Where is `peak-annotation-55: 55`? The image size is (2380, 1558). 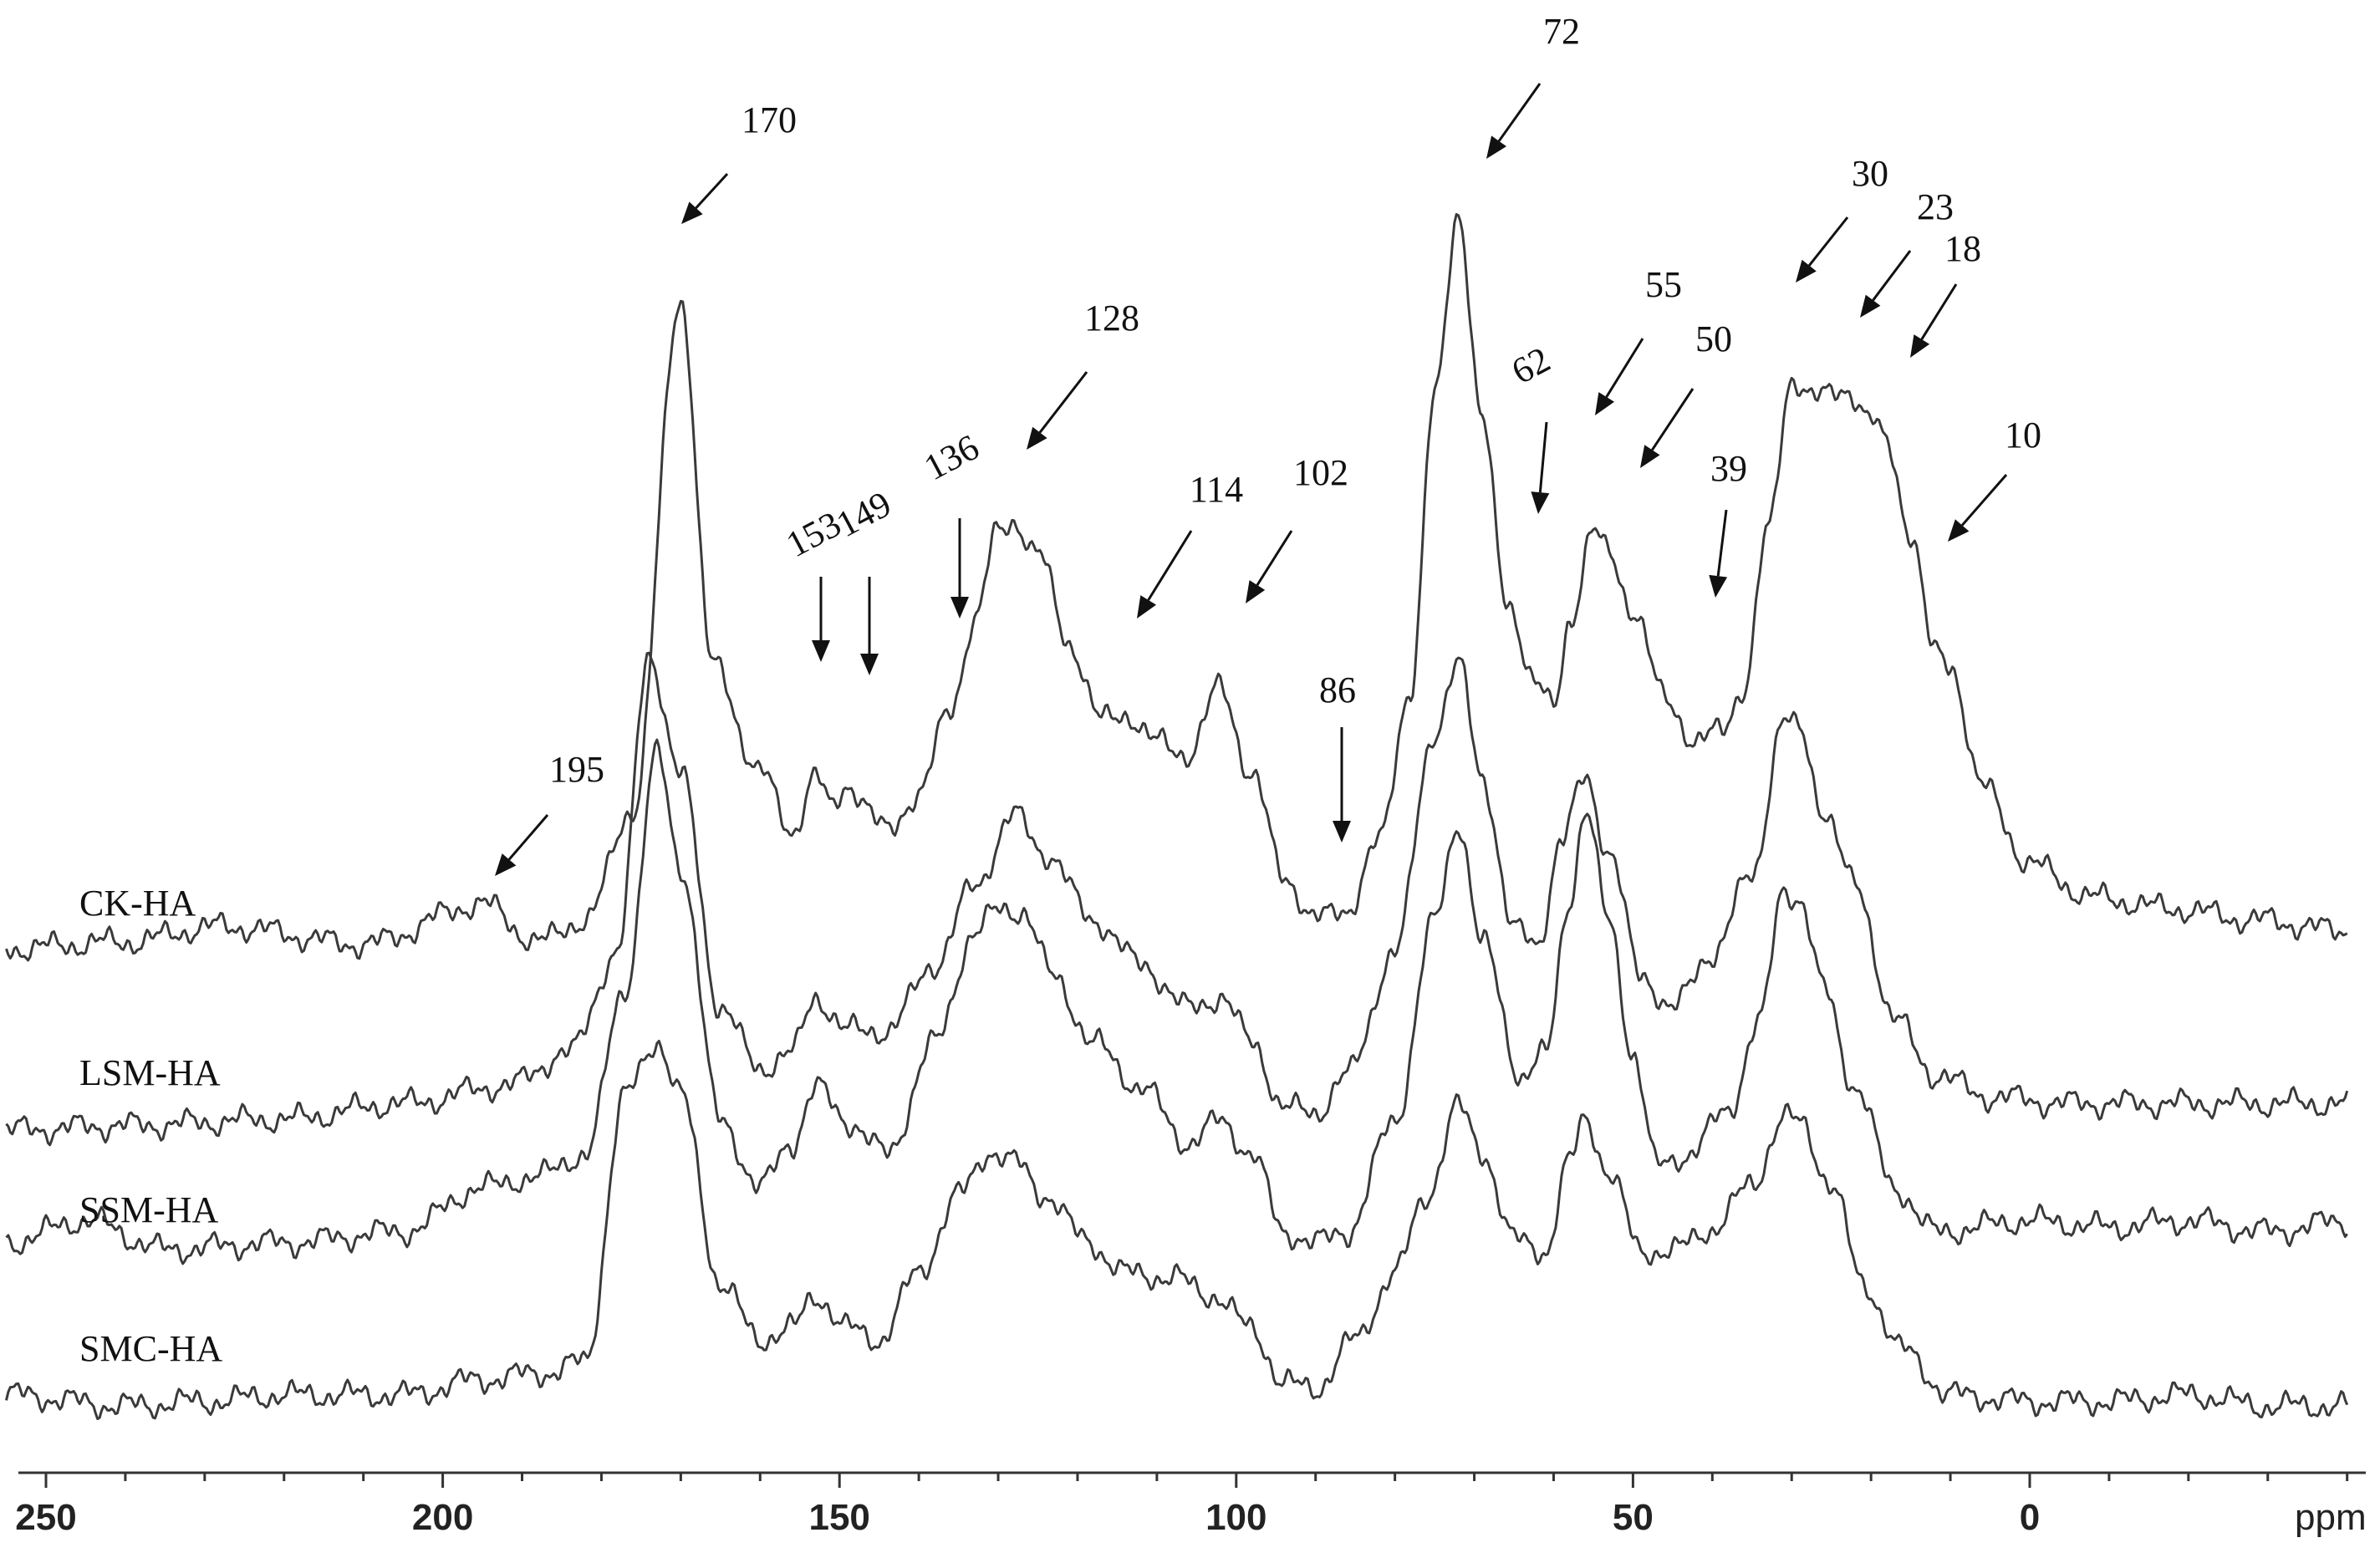 peak-annotation-55: 55 is located at coordinates (1638, 339).